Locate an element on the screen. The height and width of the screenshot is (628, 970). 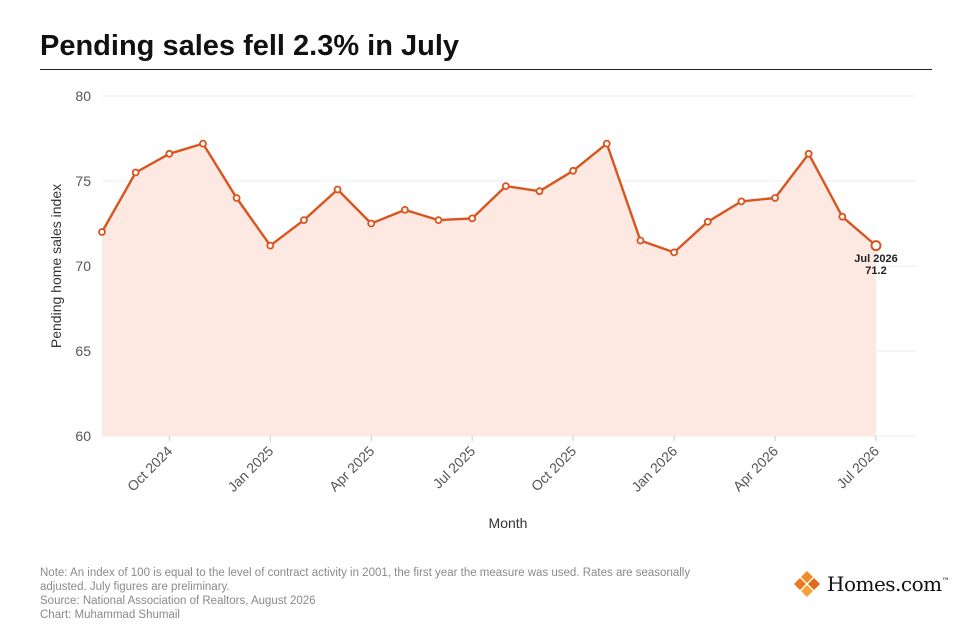
y-axis-title: Pending home sales index is located at coordinates (56, 266).